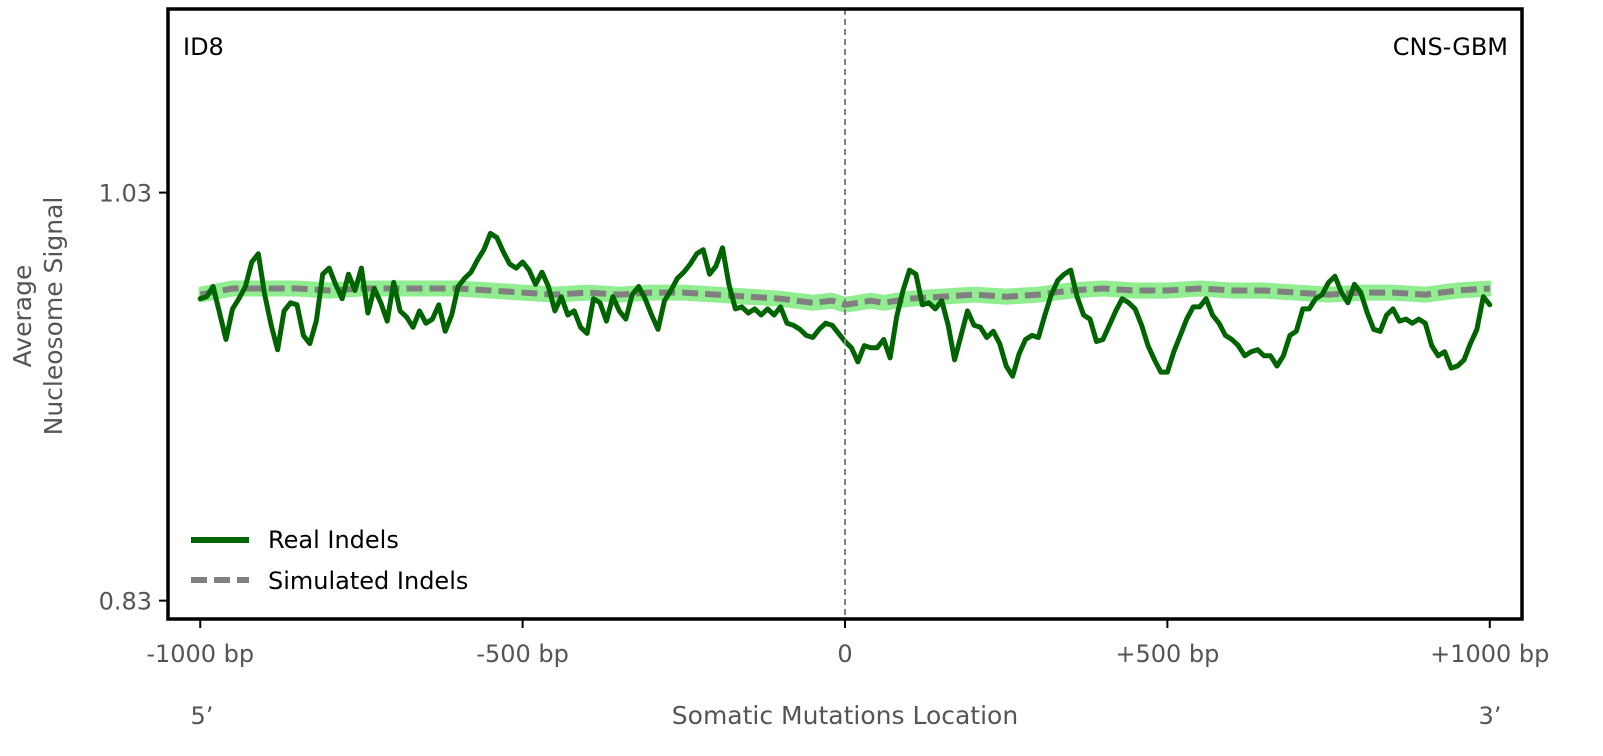 The width and height of the screenshot is (1603, 756). Describe the element at coordinates (53, 316) in the screenshot. I see `y-axis-title-line-2: Nucleosome Signal` at that location.